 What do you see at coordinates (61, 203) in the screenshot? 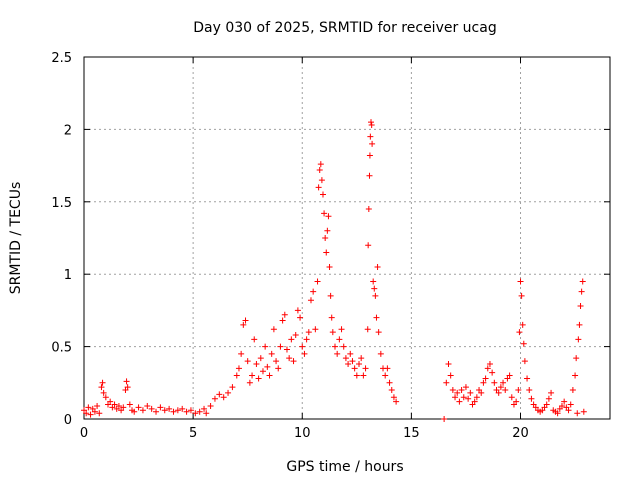
I see `y-tick-label: 1.5` at bounding box center [61, 203].